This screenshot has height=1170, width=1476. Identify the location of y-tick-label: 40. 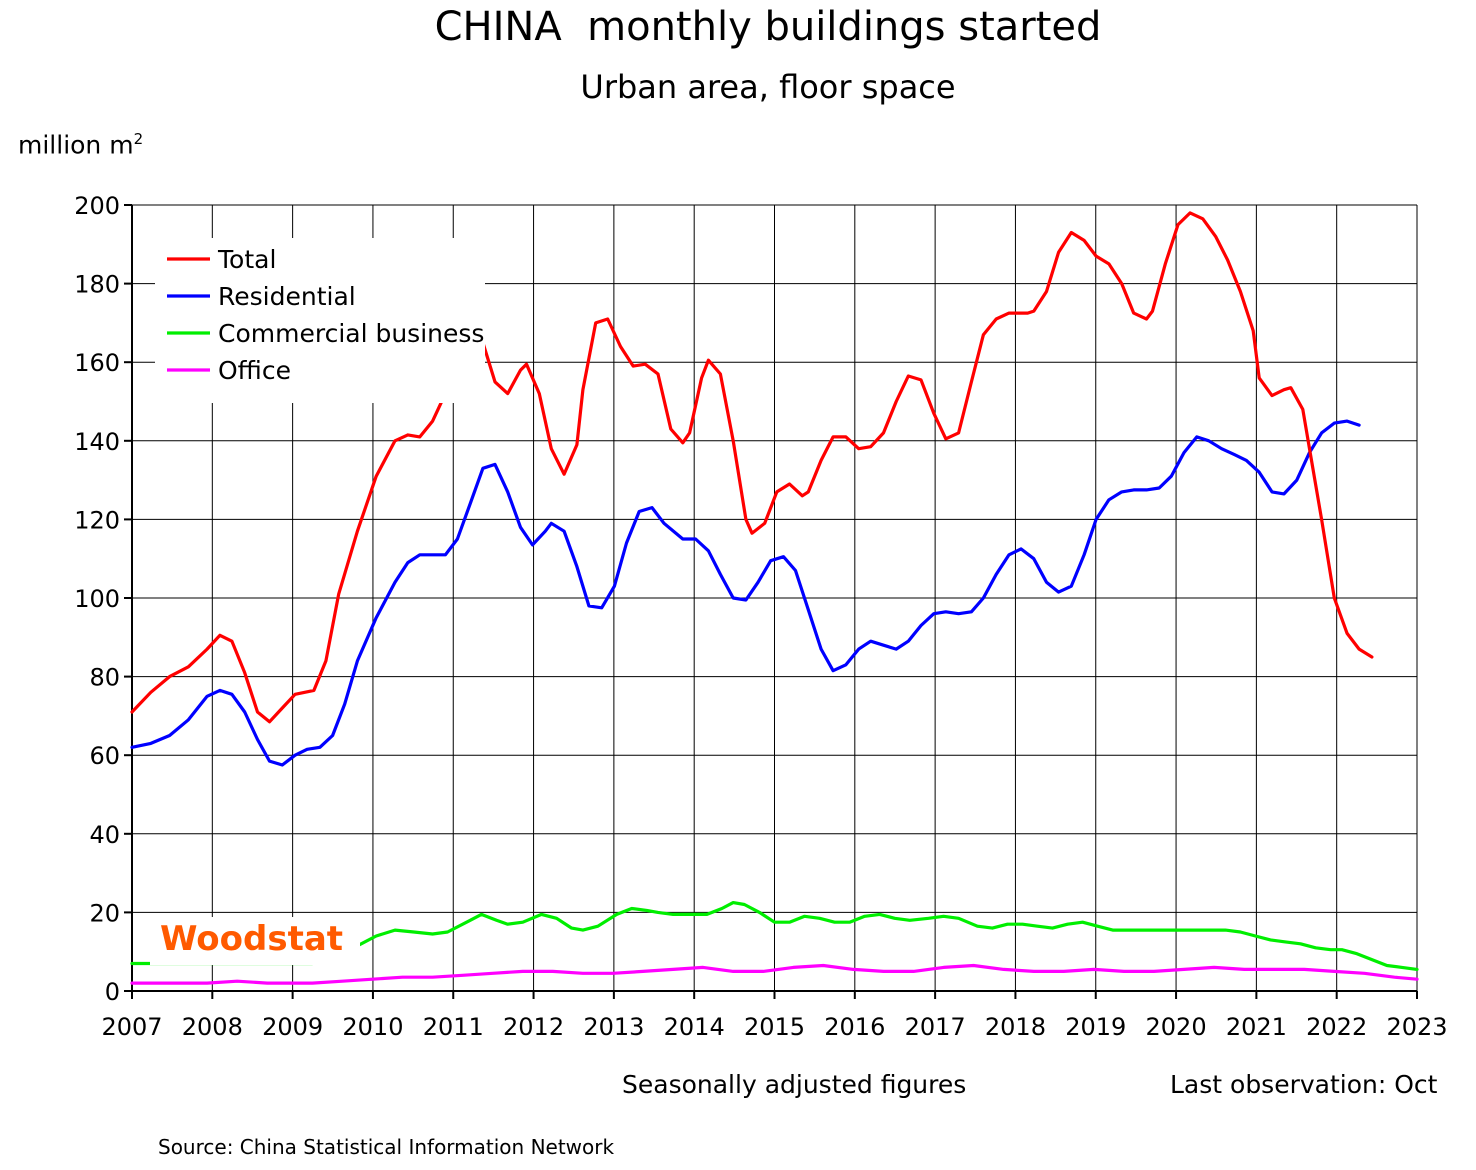
(104, 835).